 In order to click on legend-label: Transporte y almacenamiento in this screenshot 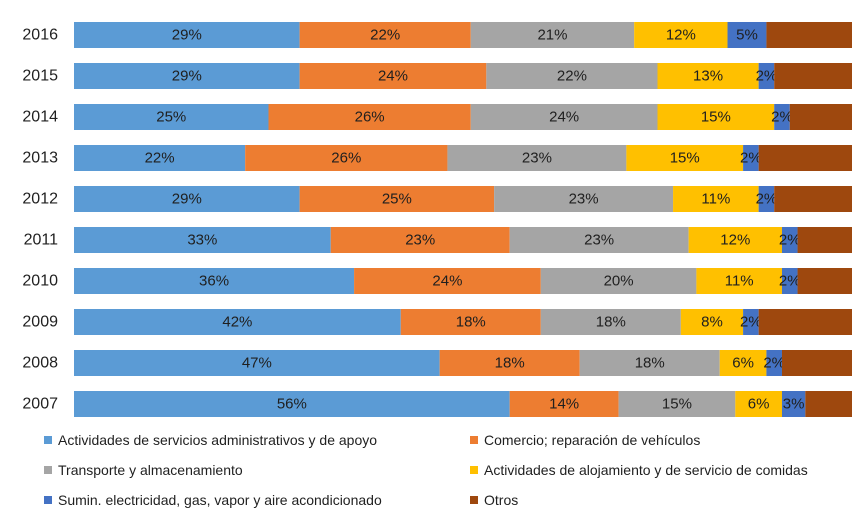, I will do `click(150, 470)`.